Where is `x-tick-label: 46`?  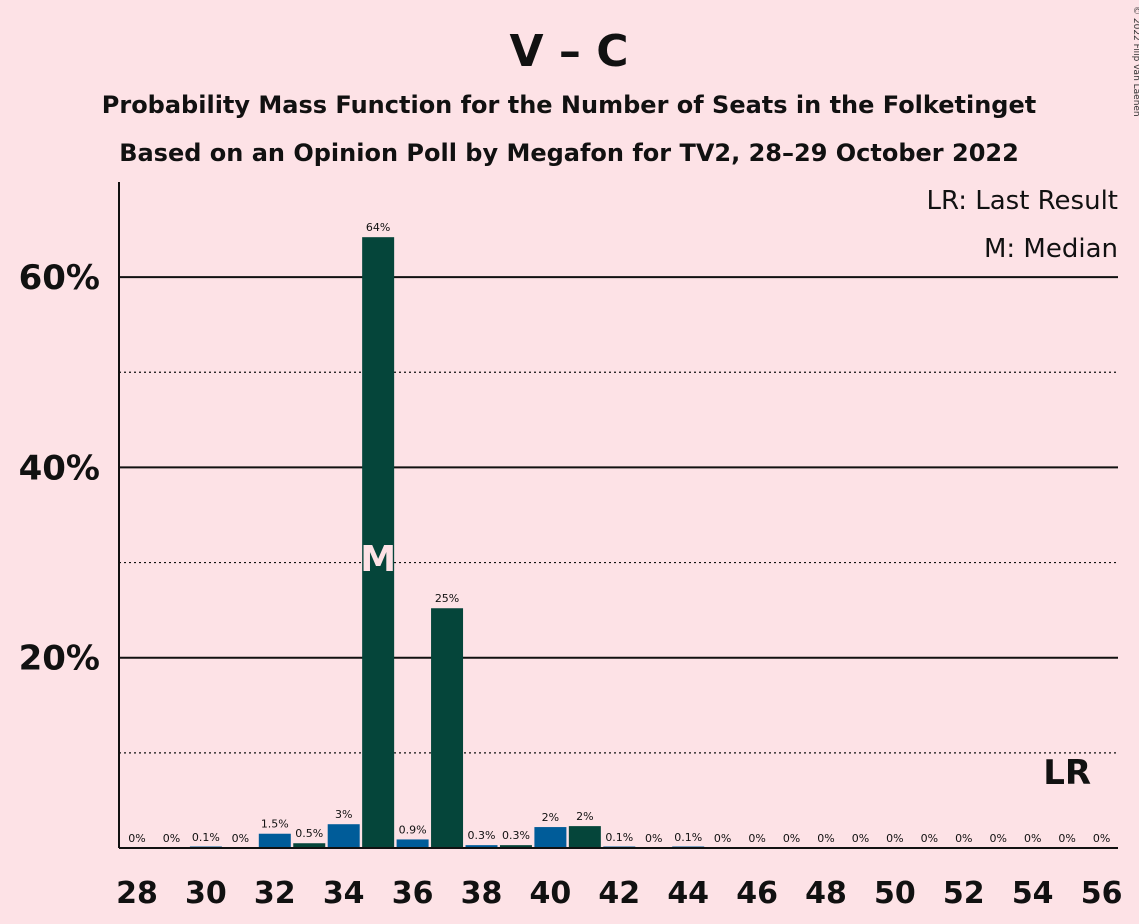 x-tick-label: 46 is located at coordinates (757, 893).